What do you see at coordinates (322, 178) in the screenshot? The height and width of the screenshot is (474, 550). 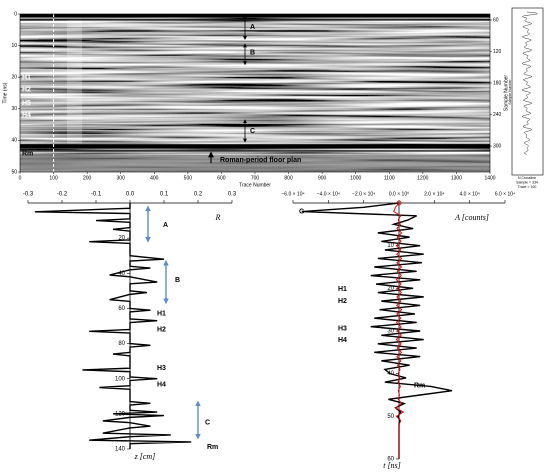 I see `x-tick-label: 900` at bounding box center [322, 178].